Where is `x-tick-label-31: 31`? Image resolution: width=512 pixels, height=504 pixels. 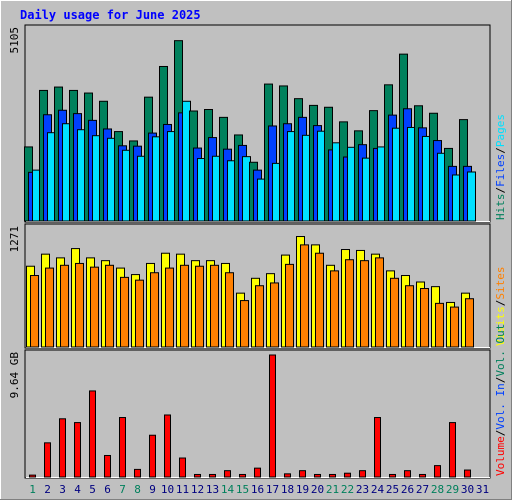
x-tick-label-31: 31 is located at coordinates (482, 489).